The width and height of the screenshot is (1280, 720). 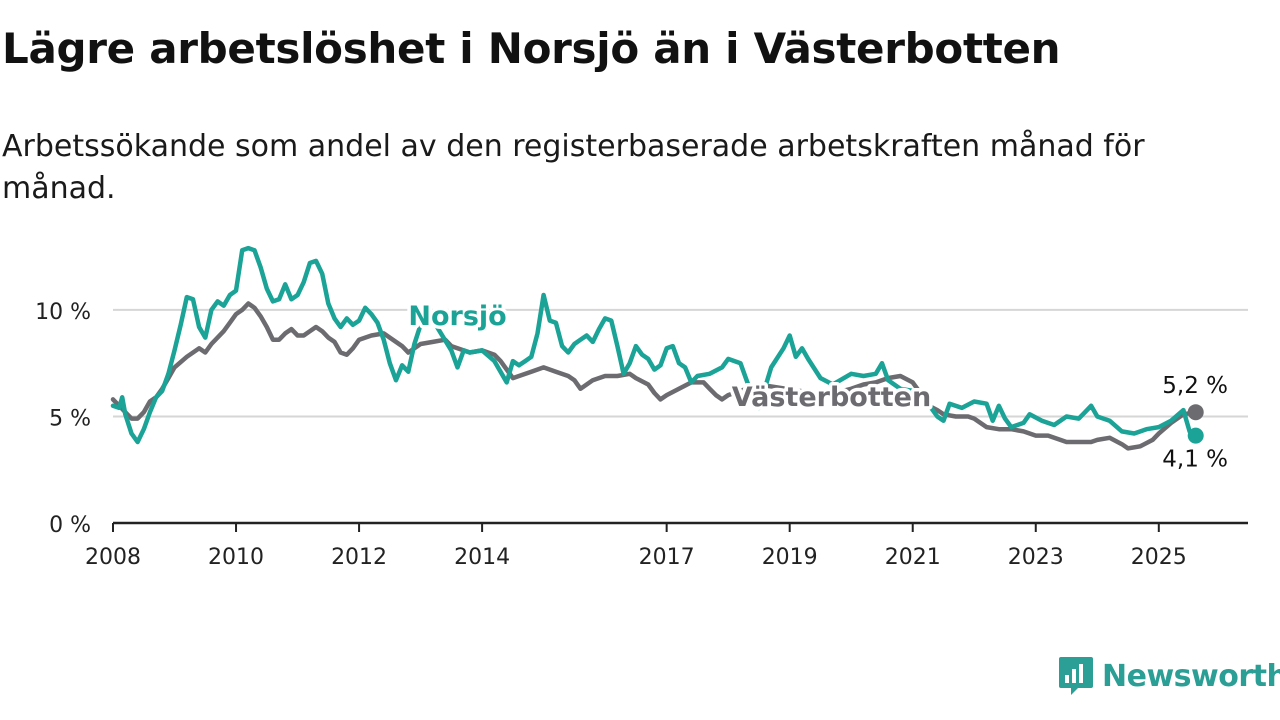 I want to click on end-point-norsjo, so click(x=1195, y=435).